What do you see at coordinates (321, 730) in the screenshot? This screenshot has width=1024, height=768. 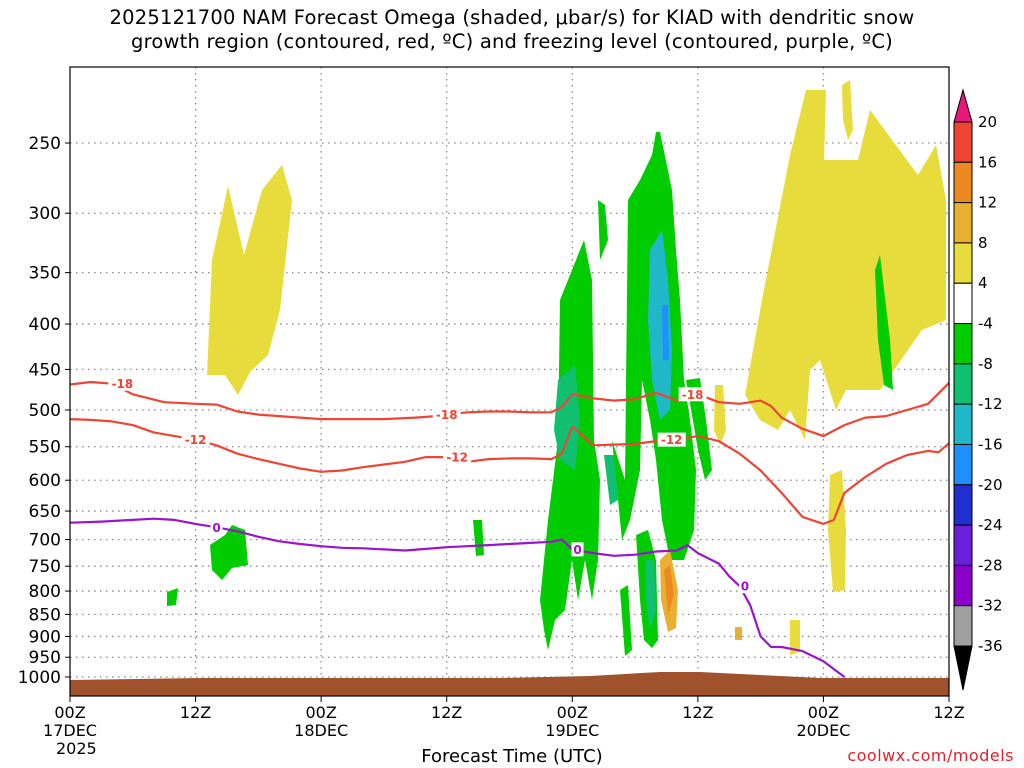 I see `x-tick-label: 18DEC` at bounding box center [321, 730].